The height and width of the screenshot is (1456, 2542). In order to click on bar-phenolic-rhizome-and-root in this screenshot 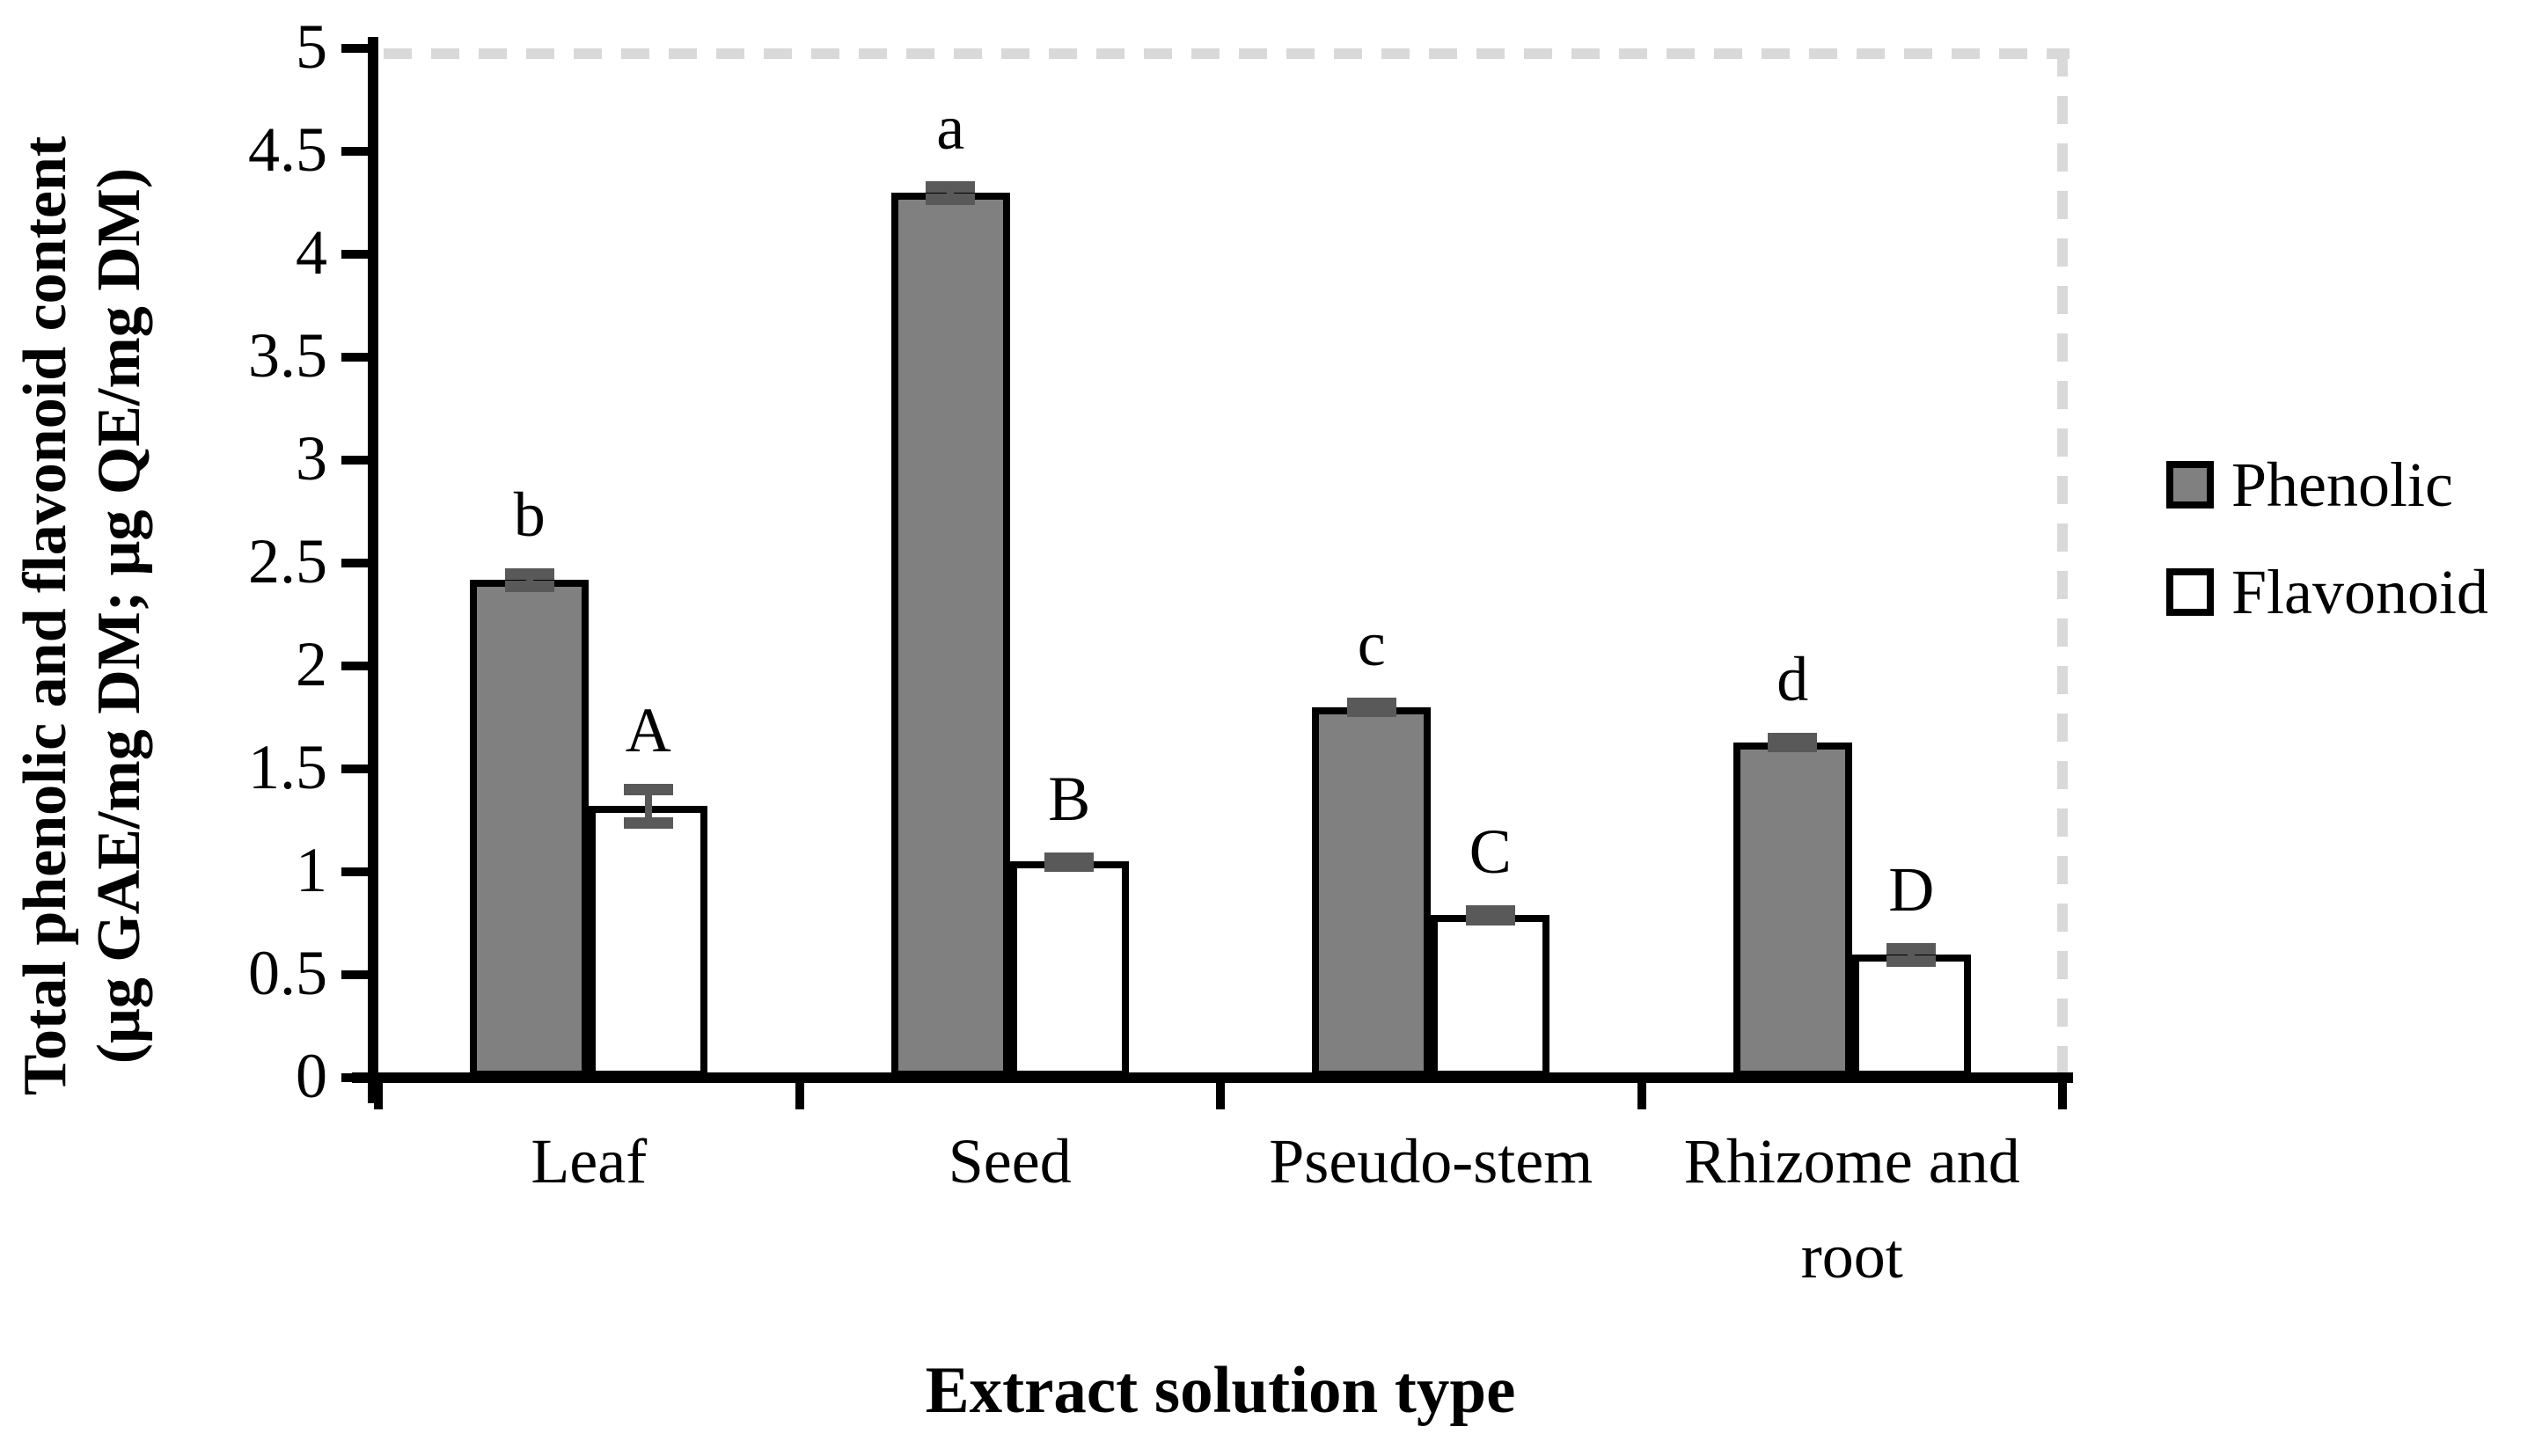, I will do `click(1792, 910)`.